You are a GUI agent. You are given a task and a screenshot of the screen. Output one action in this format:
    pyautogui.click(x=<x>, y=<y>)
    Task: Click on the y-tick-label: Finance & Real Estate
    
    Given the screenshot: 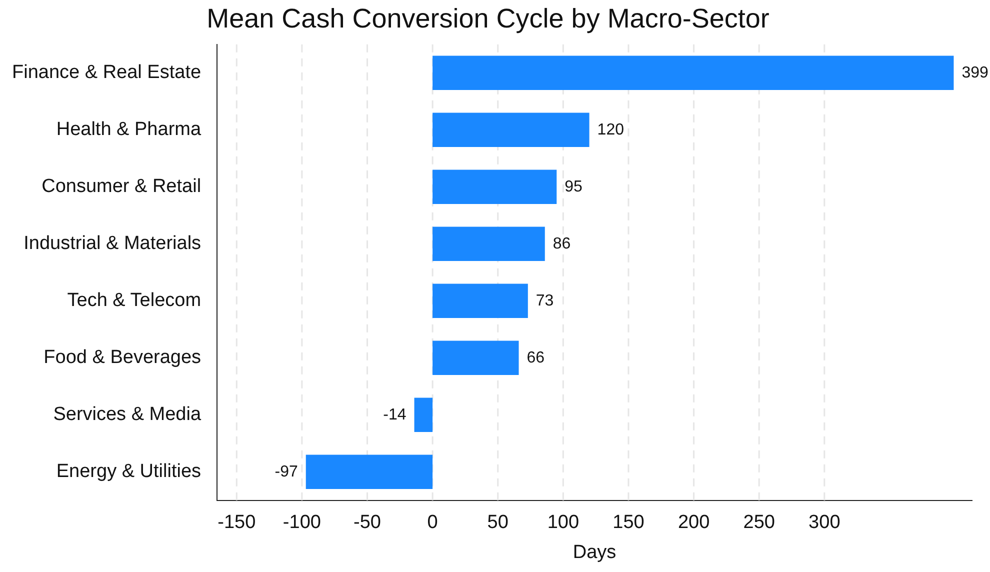 What is the action you would take?
    pyautogui.click(x=107, y=73)
    